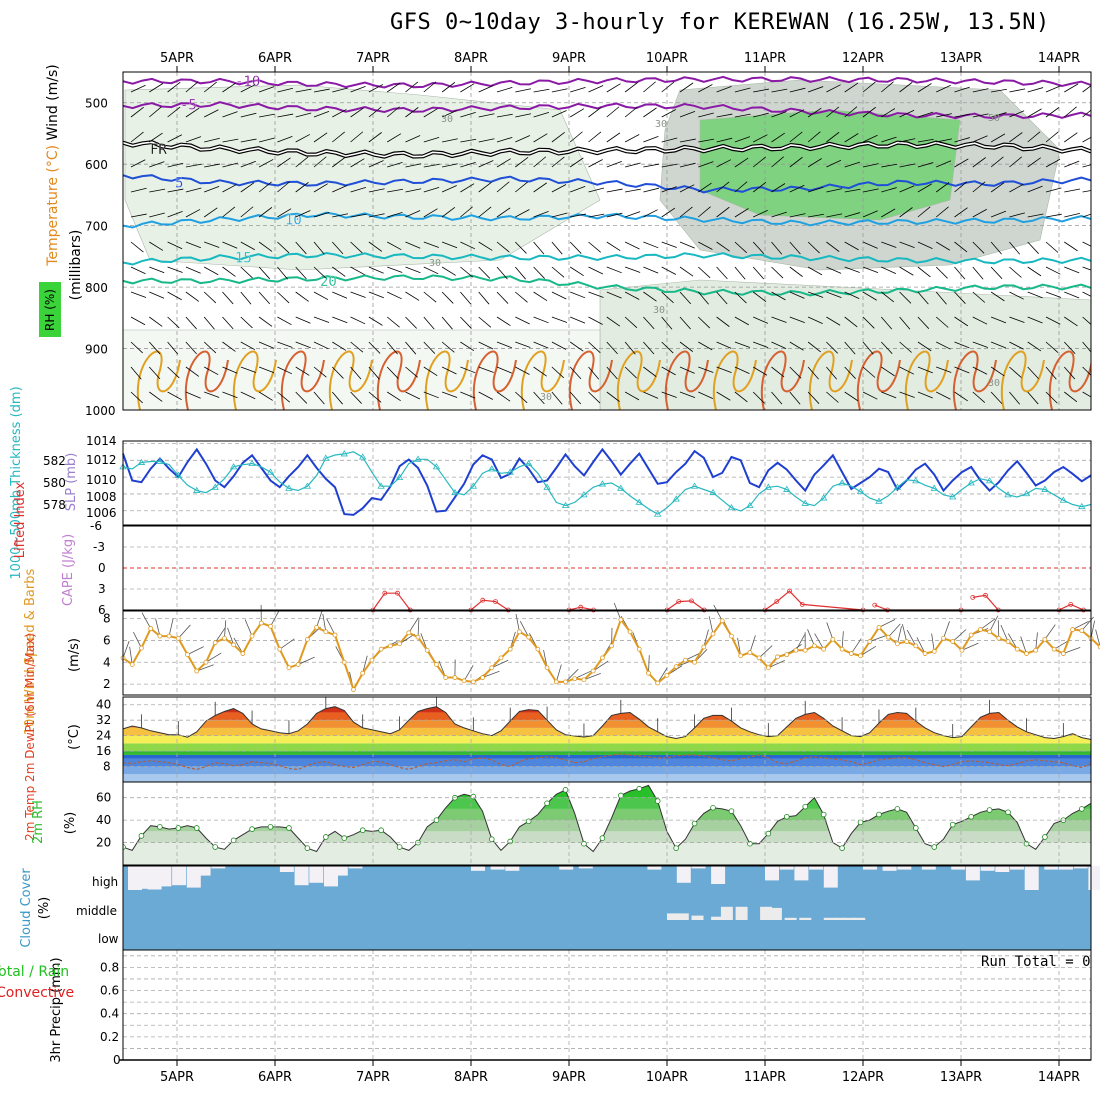 This screenshot has width=1100, height=1100. I want to click on cloud-label-high: high, so click(105, 882).